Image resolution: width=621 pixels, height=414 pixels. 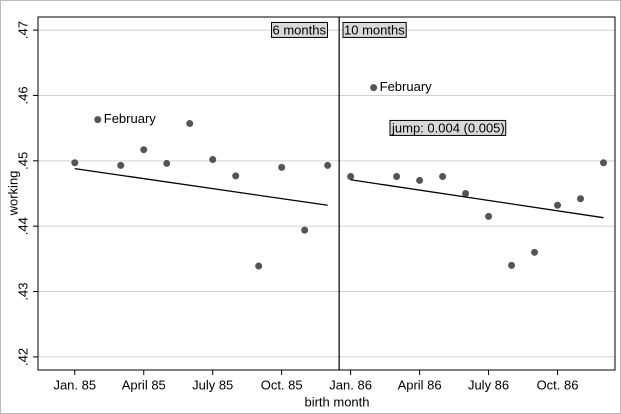 I want to click on x-tick-label: Oct. 86, so click(x=558, y=384).